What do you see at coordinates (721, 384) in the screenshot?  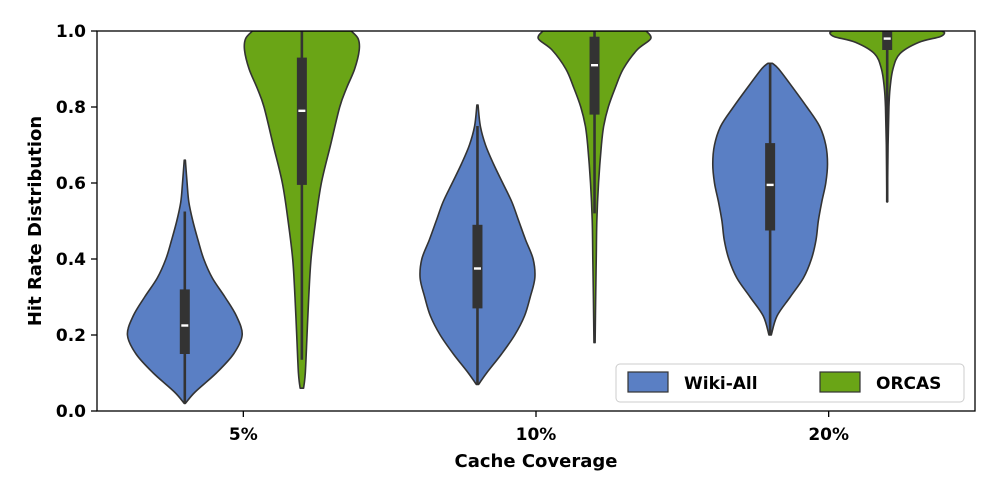 I see `legend-label-wiki-all: Wiki-All` at bounding box center [721, 384].